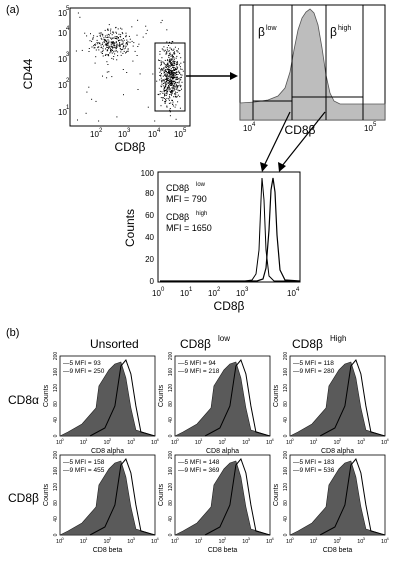 The width and height of the screenshot is (400, 562). I want to click on scatter-xlabel: CD8β, so click(130, 147).